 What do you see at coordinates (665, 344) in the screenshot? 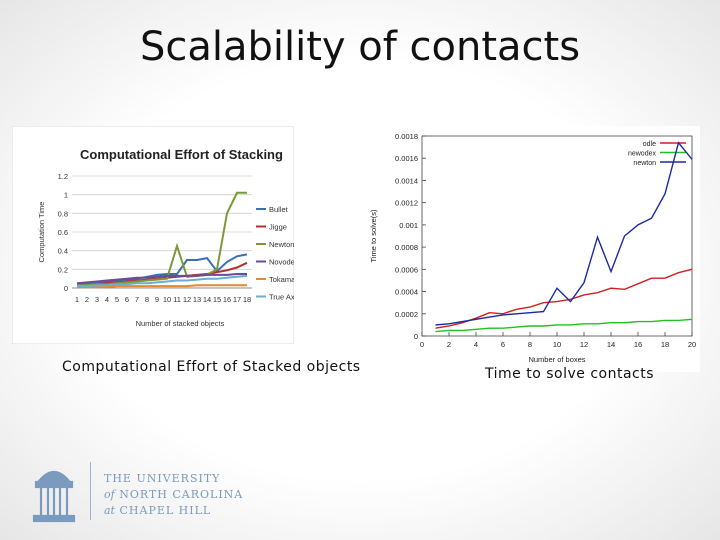
I see `chart2-xtick-label: 18` at bounding box center [665, 344].